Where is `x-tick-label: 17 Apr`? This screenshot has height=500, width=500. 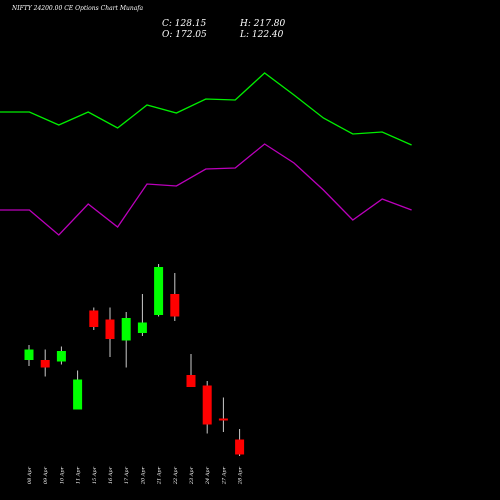
x-tick-label: 17 Apr is located at coordinates (127, 475).